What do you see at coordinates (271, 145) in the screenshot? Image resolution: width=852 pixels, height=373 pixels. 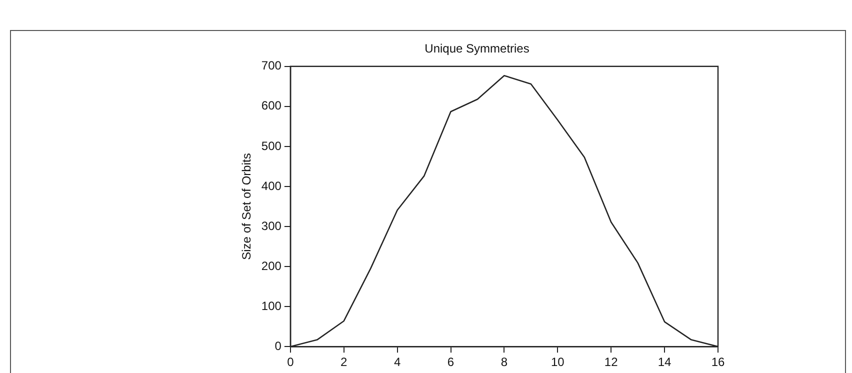 I see `y-tick-label: 500` at bounding box center [271, 145].